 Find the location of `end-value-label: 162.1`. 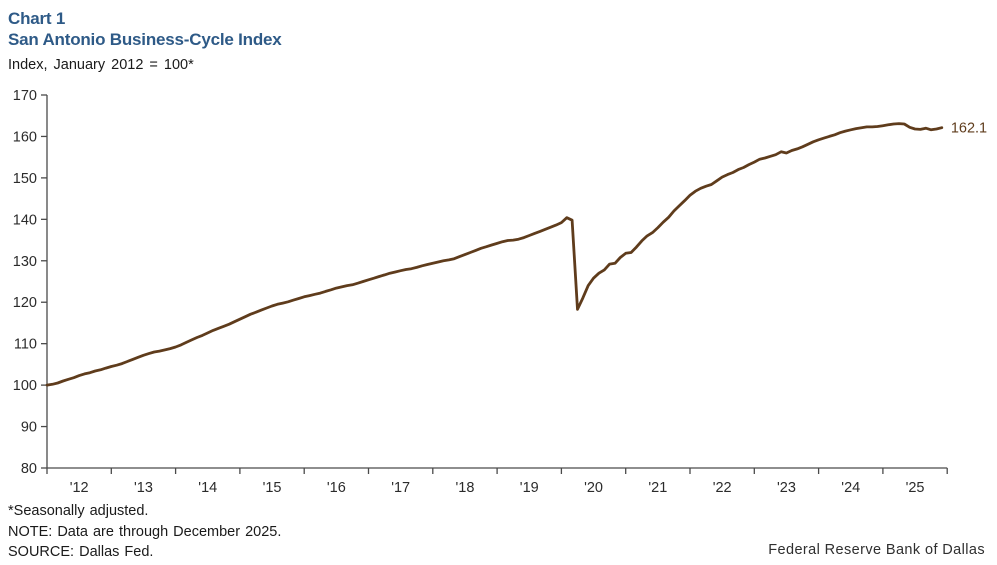

end-value-label: 162.1 is located at coordinates (969, 129).